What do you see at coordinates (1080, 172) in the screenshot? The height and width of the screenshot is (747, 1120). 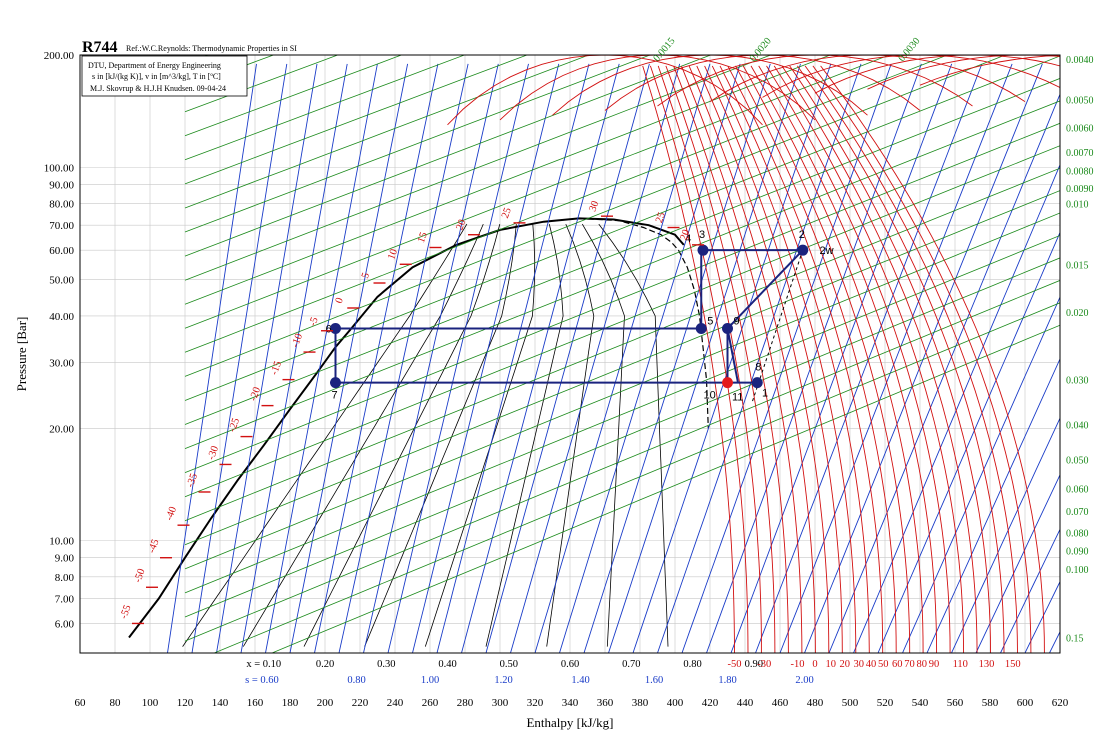 I see `volume-label: 0.0080` at bounding box center [1080, 172].